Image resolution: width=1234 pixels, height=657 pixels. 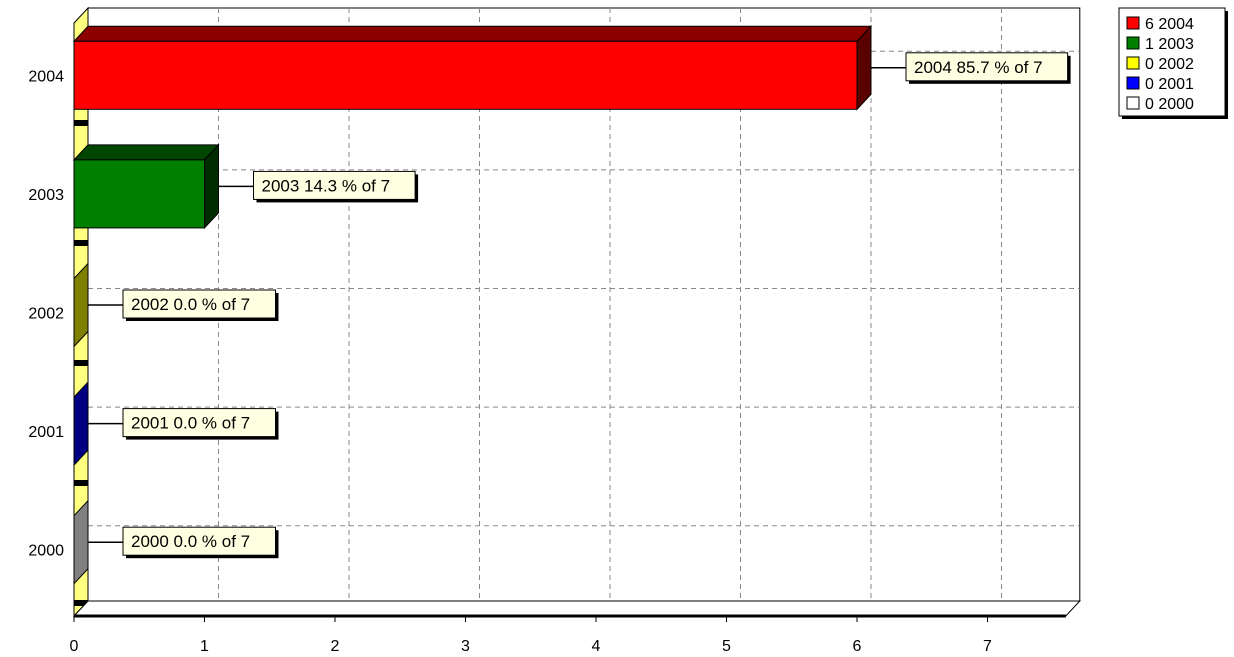 I want to click on data-label: 2003 14.3 % of 7, so click(x=326, y=185).